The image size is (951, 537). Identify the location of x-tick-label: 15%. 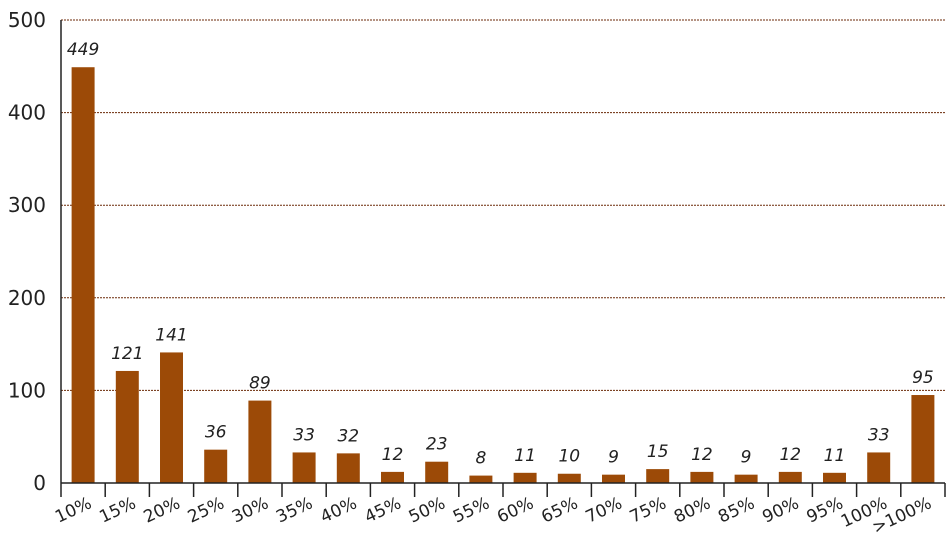
(117, 510).